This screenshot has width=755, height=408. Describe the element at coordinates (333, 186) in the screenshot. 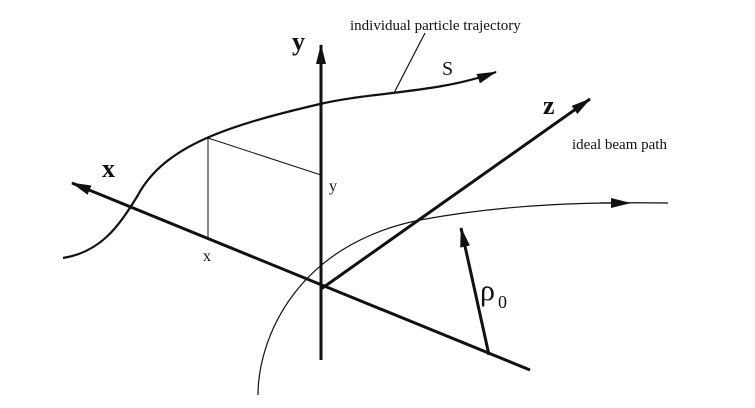

I see `y-coordinate-label: y` at that location.